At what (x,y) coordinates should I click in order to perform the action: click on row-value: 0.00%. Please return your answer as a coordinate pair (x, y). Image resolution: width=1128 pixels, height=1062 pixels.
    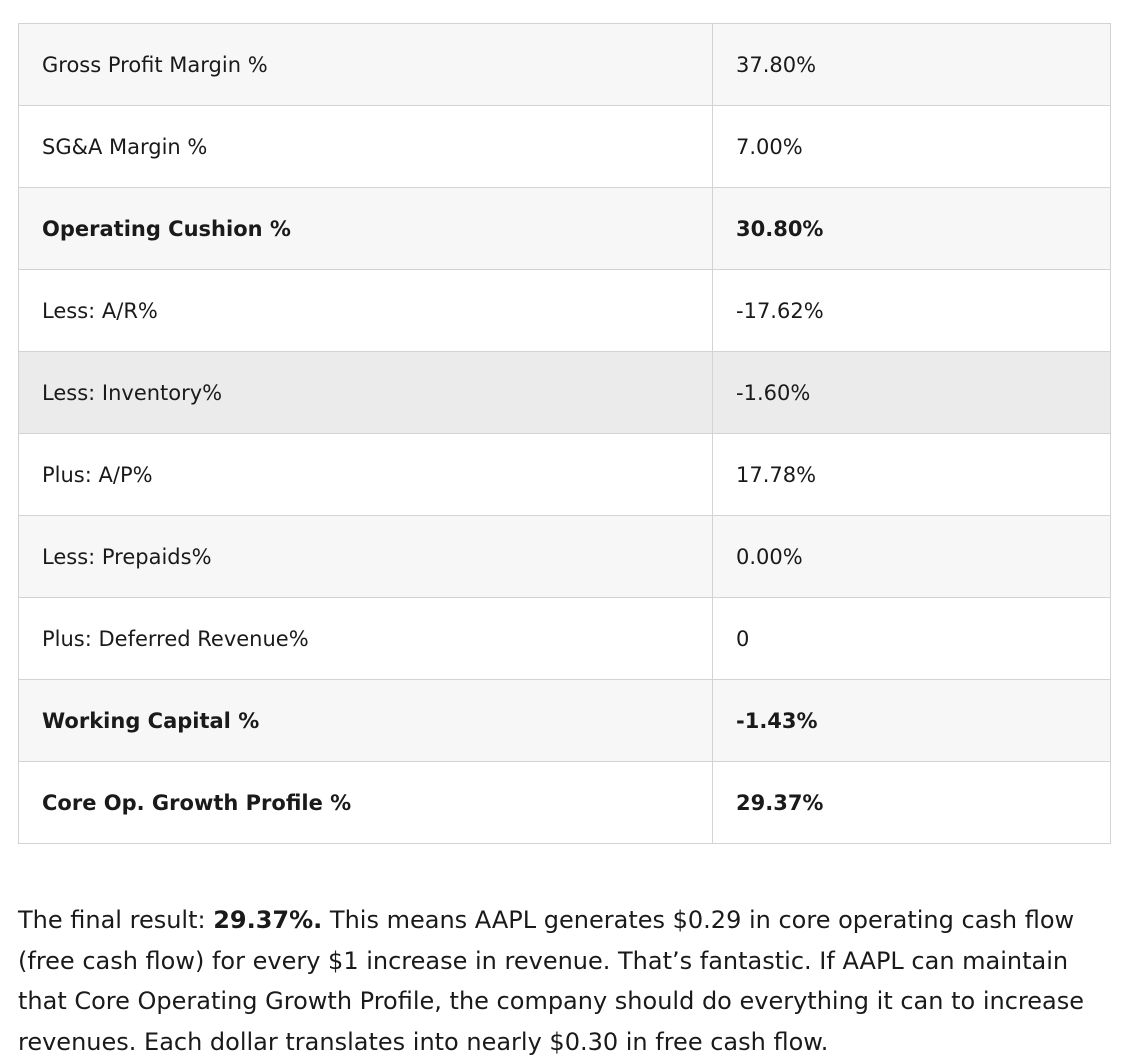
    Looking at the image, I should click on (911, 556).